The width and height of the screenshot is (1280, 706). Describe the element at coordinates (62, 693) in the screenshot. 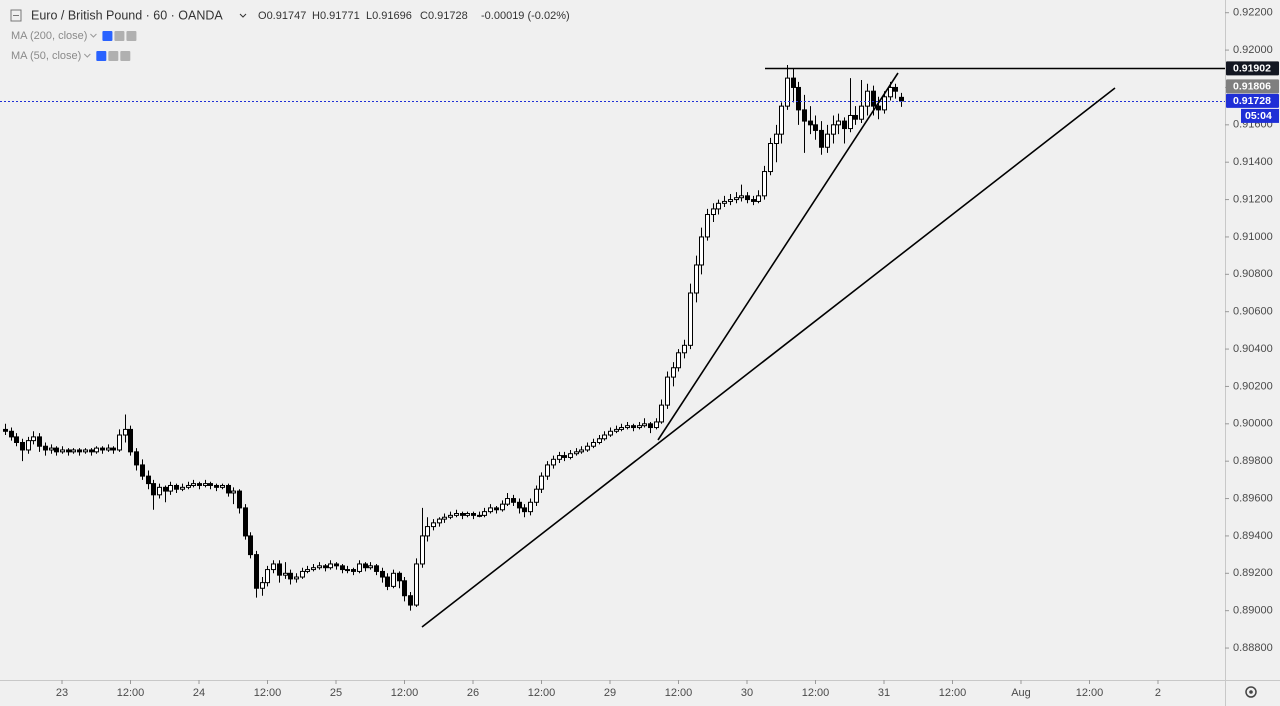

I see `x-tick-label: 23` at that location.